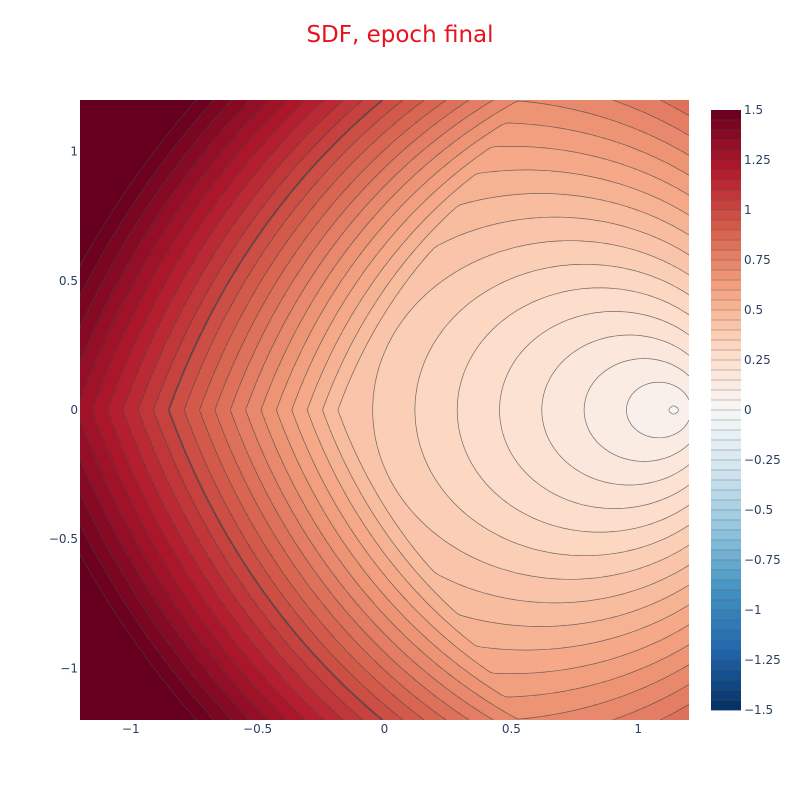 This screenshot has height=800, width=800. I want to click on y-tick-label: −1, so click(69, 668).